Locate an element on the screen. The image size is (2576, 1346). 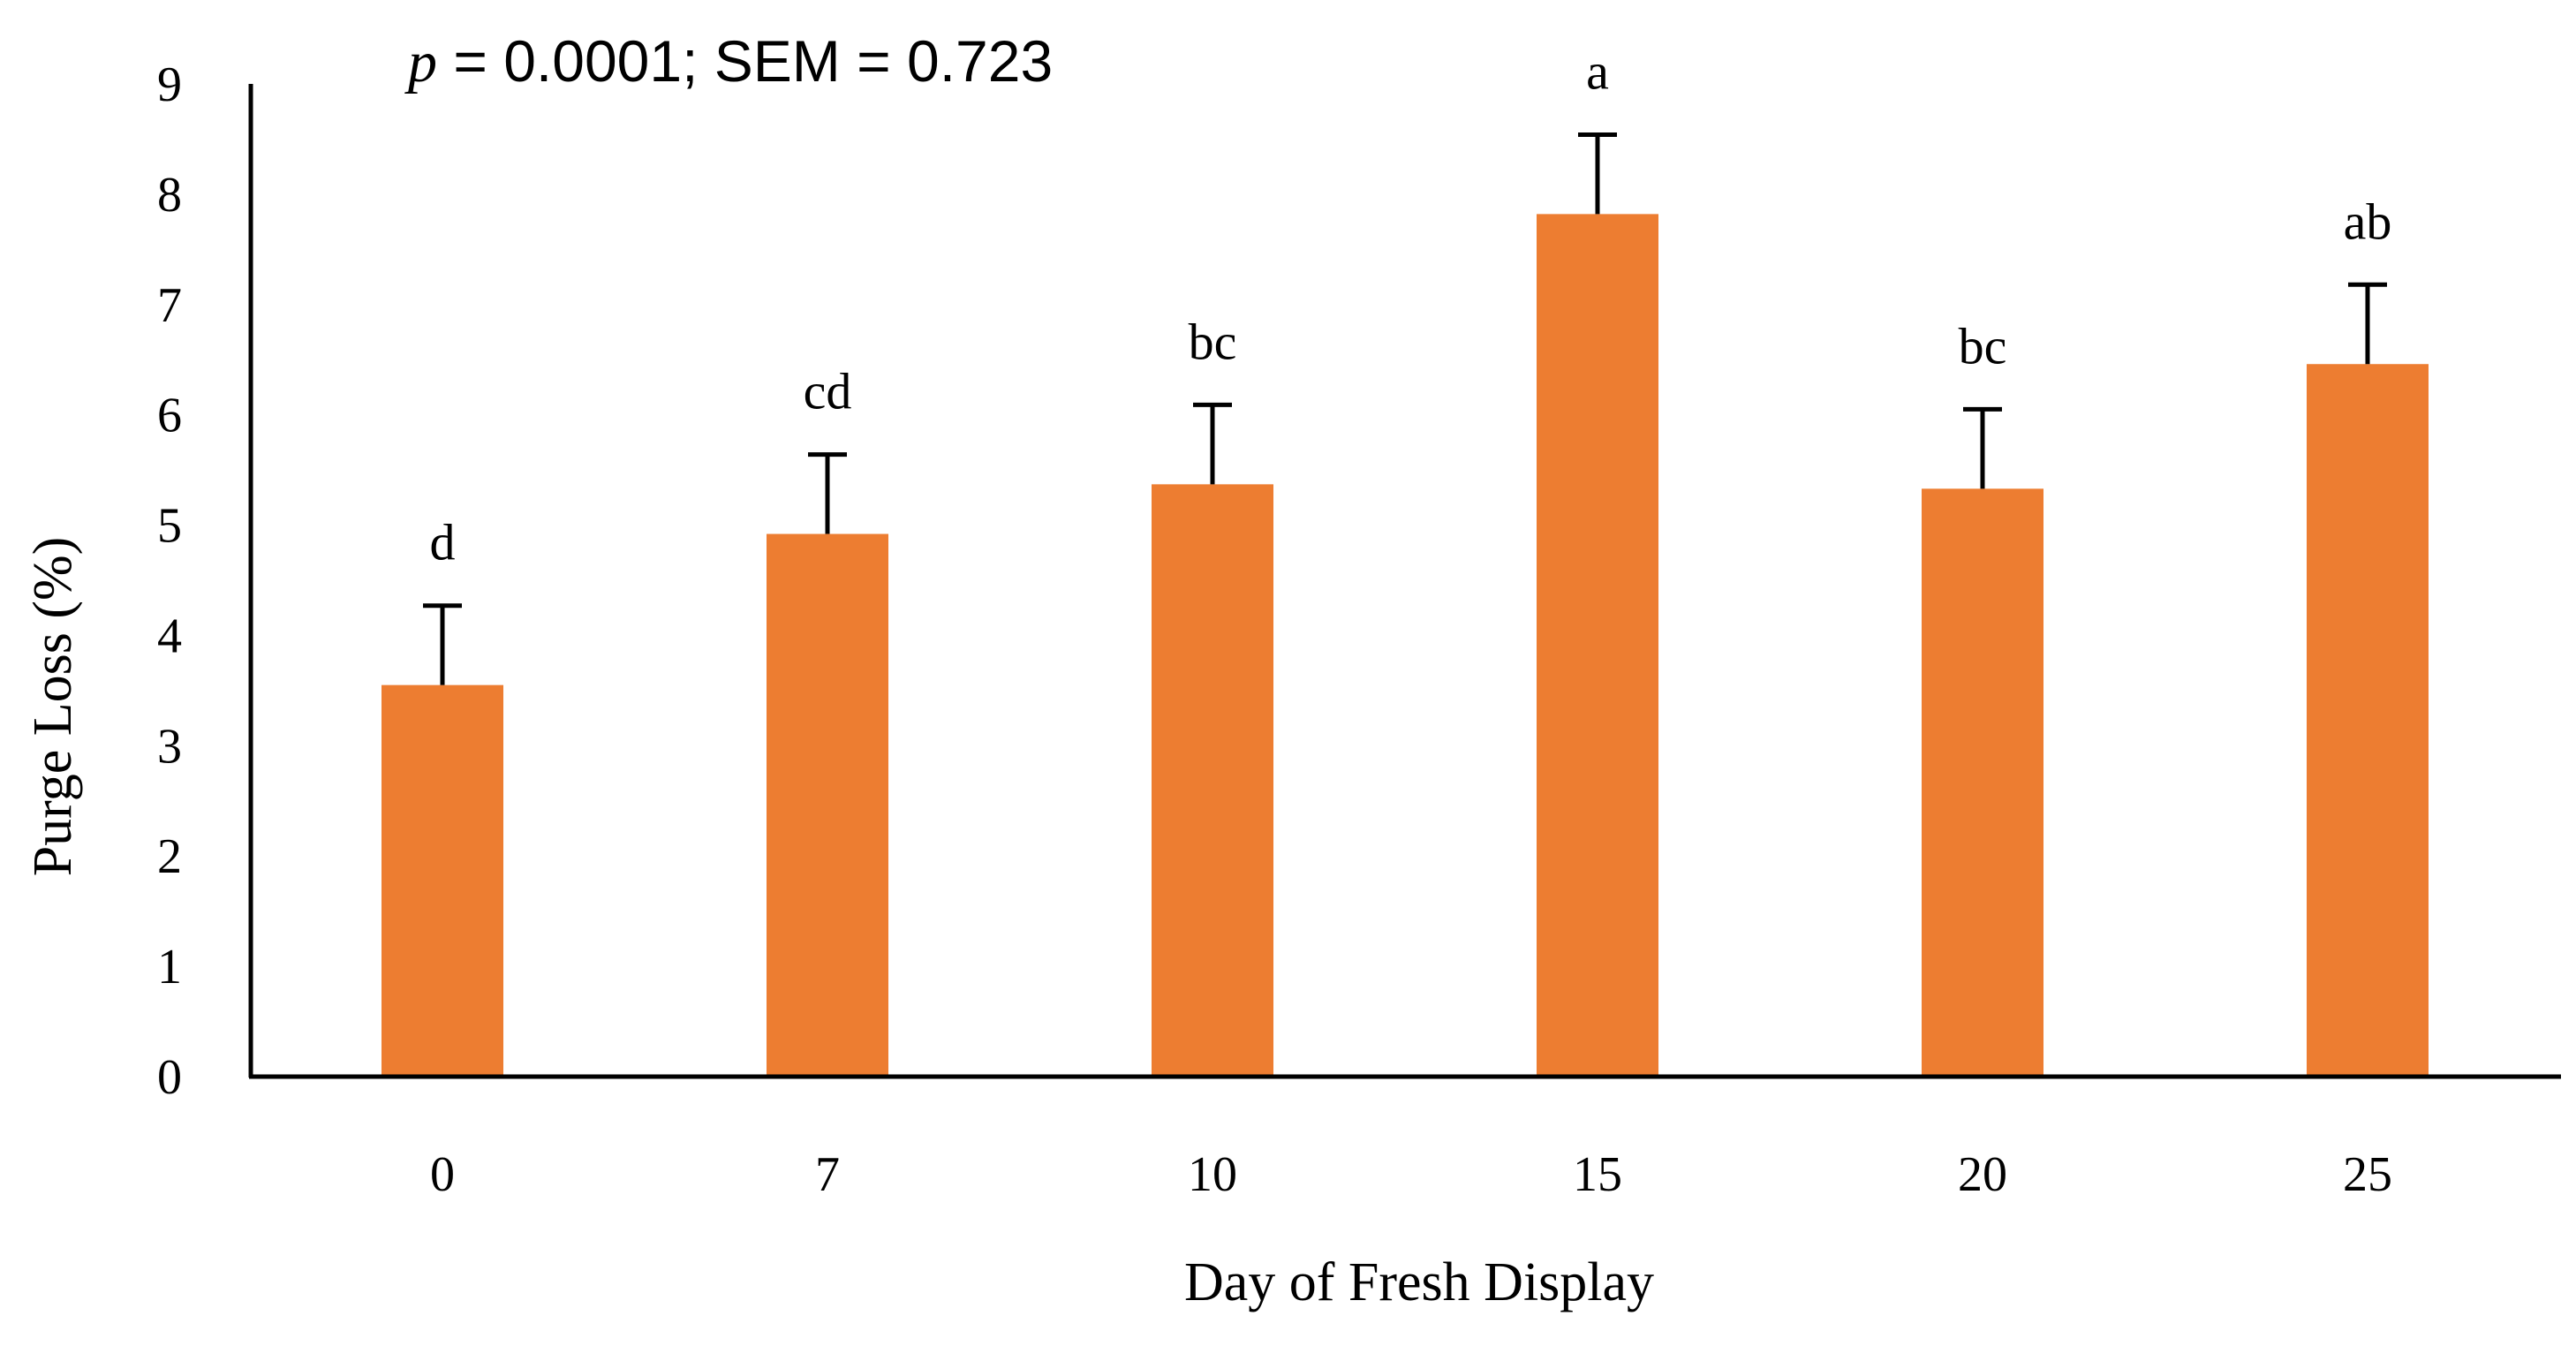
y-axis-ticks: 0 1 2 3 4 5 6 7 8 9 is located at coordinates (169, 581).